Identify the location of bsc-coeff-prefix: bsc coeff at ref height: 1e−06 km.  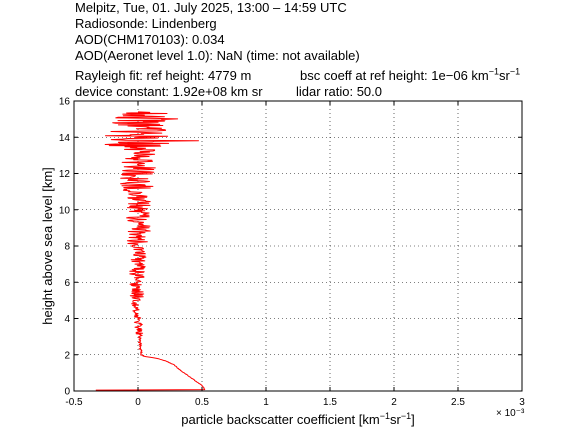
(394, 75).